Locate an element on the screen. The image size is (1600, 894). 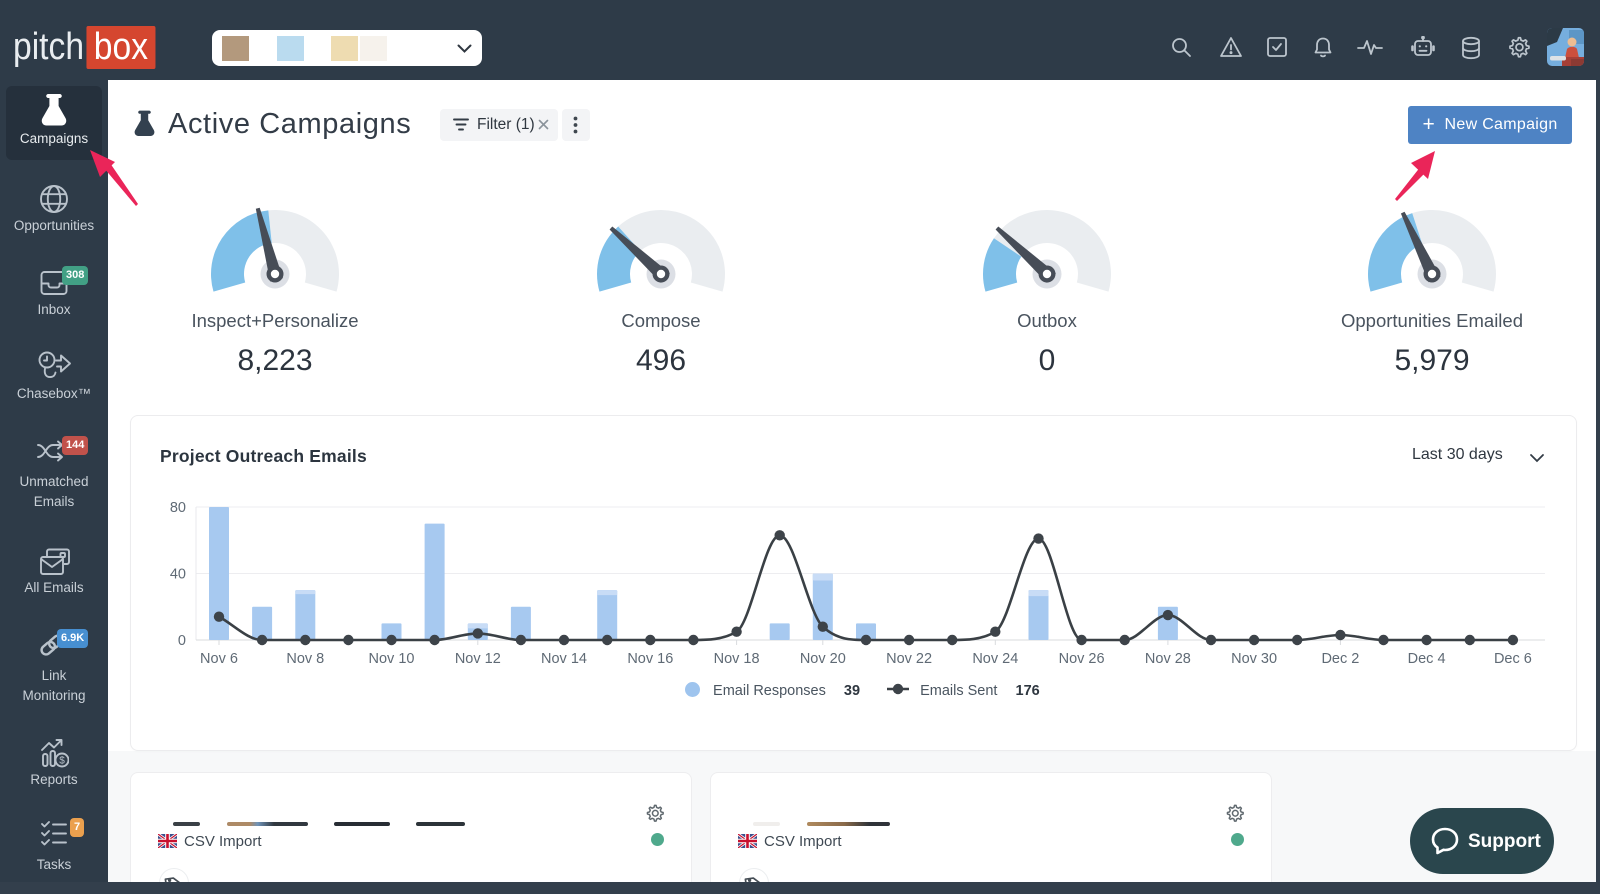
svg-text: Nov 14 is located at coordinates (564, 659).